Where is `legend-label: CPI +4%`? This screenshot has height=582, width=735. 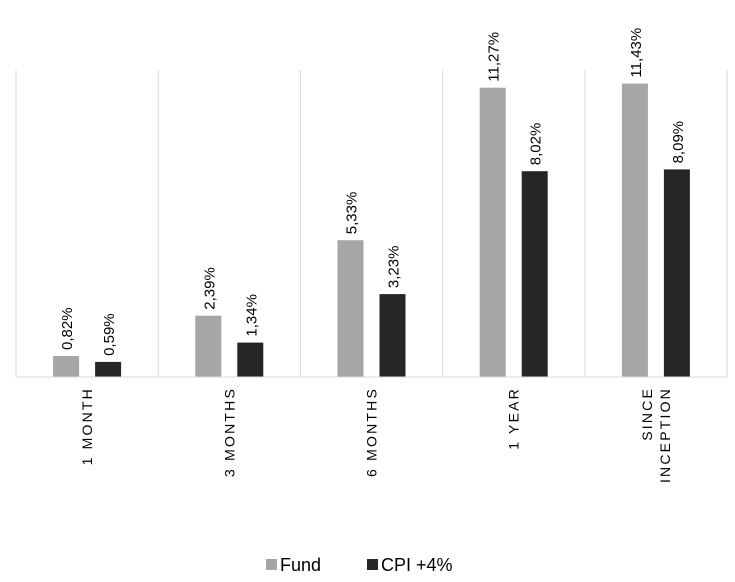
legend-label: CPI +4% is located at coordinates (417, 565).